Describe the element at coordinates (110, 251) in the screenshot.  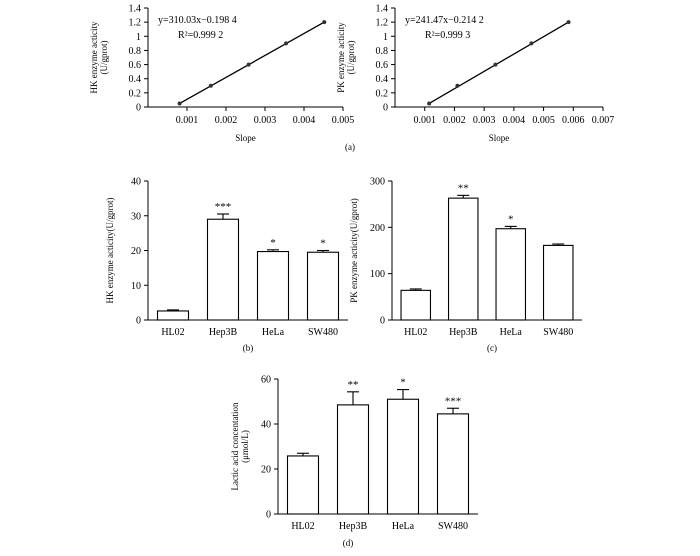
I see `y-axis-label: HK enzyme acticity(U/gprot)` at that location.